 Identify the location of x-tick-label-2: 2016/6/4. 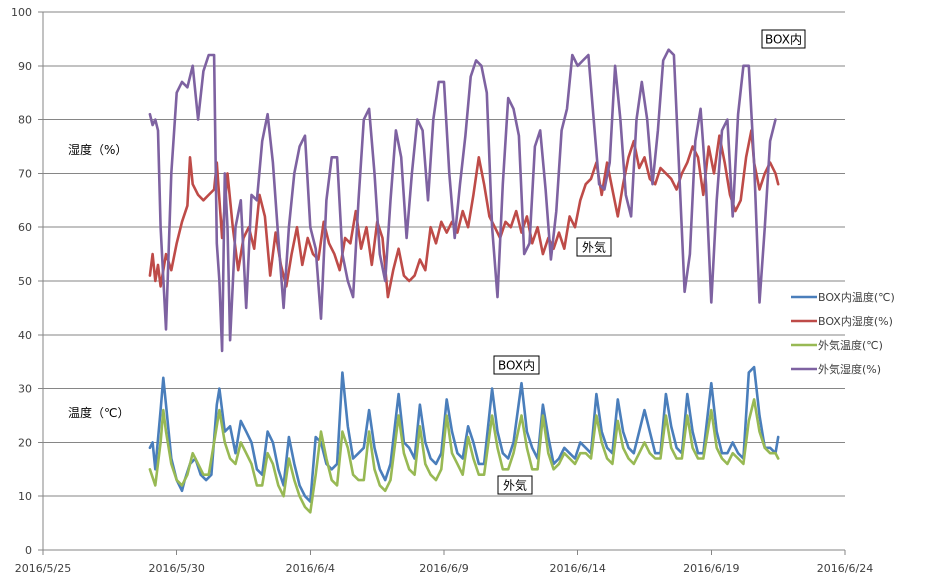
(310, 568).